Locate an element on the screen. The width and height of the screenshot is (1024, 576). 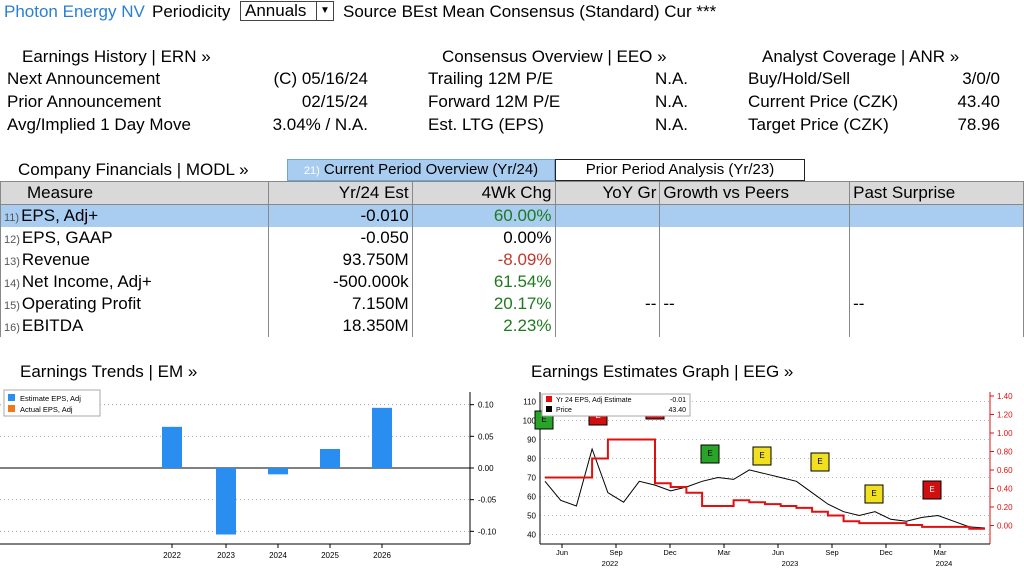
peers-cell: -- is located at coordinates (755, 304).